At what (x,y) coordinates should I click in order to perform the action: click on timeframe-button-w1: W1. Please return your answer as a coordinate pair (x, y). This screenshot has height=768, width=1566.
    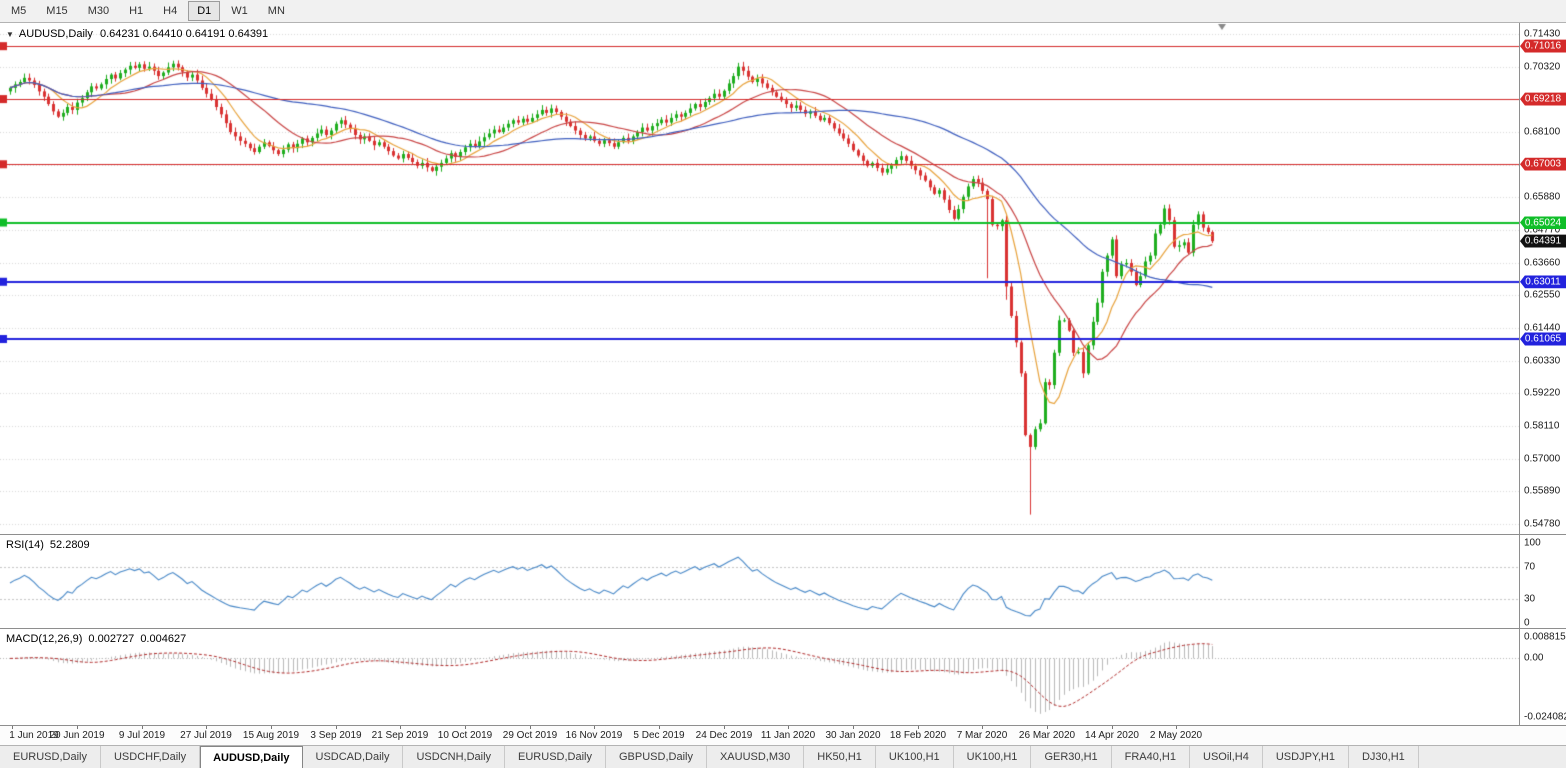
    Looking at the image, I should click on (239, 11).